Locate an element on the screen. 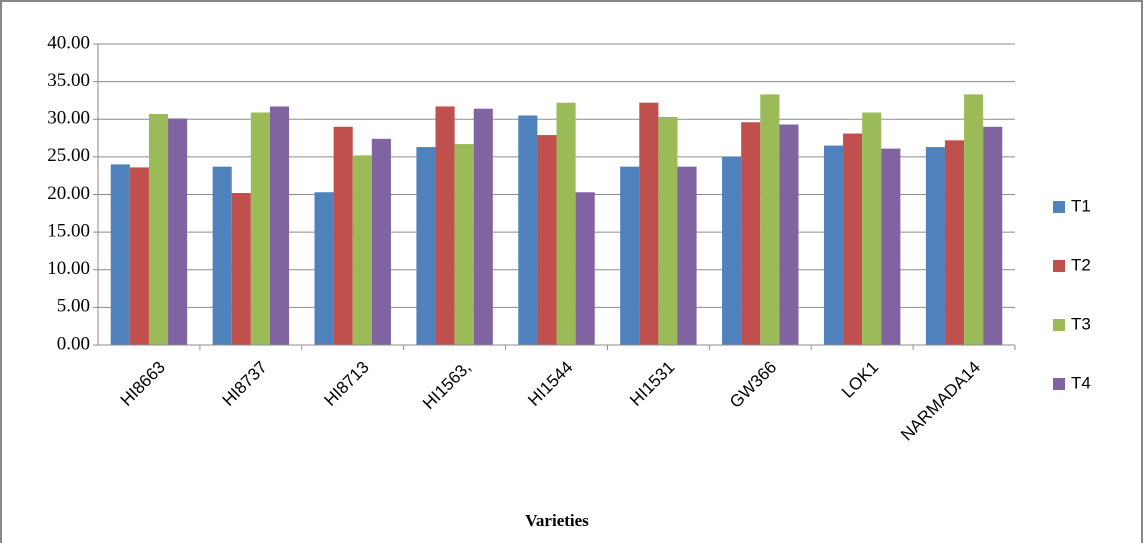 The height and width of the screenshot is (543, 1143). x-tick-label: HI1544 is located at coordinates (550, 384).